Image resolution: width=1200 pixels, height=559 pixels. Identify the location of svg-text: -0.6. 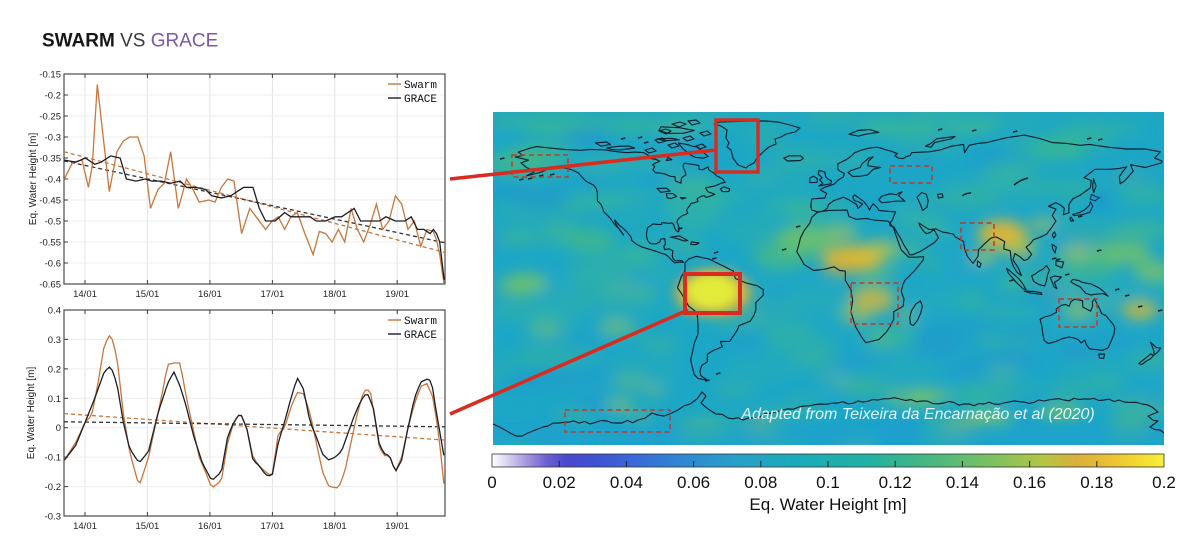
(53, 264).